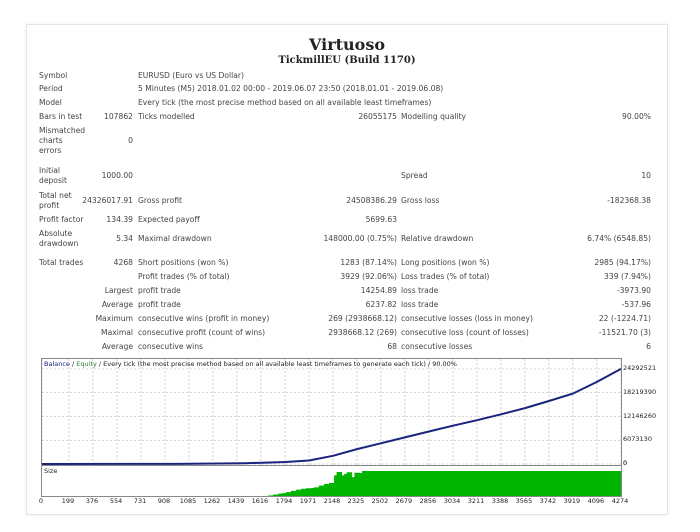 This screenshot has height=532, width=700. What do you see at coordinates (368, 276) in the screenshot?
I see `ptrades-value: 3929 (92.06%)` at bounding box center [368, 276].